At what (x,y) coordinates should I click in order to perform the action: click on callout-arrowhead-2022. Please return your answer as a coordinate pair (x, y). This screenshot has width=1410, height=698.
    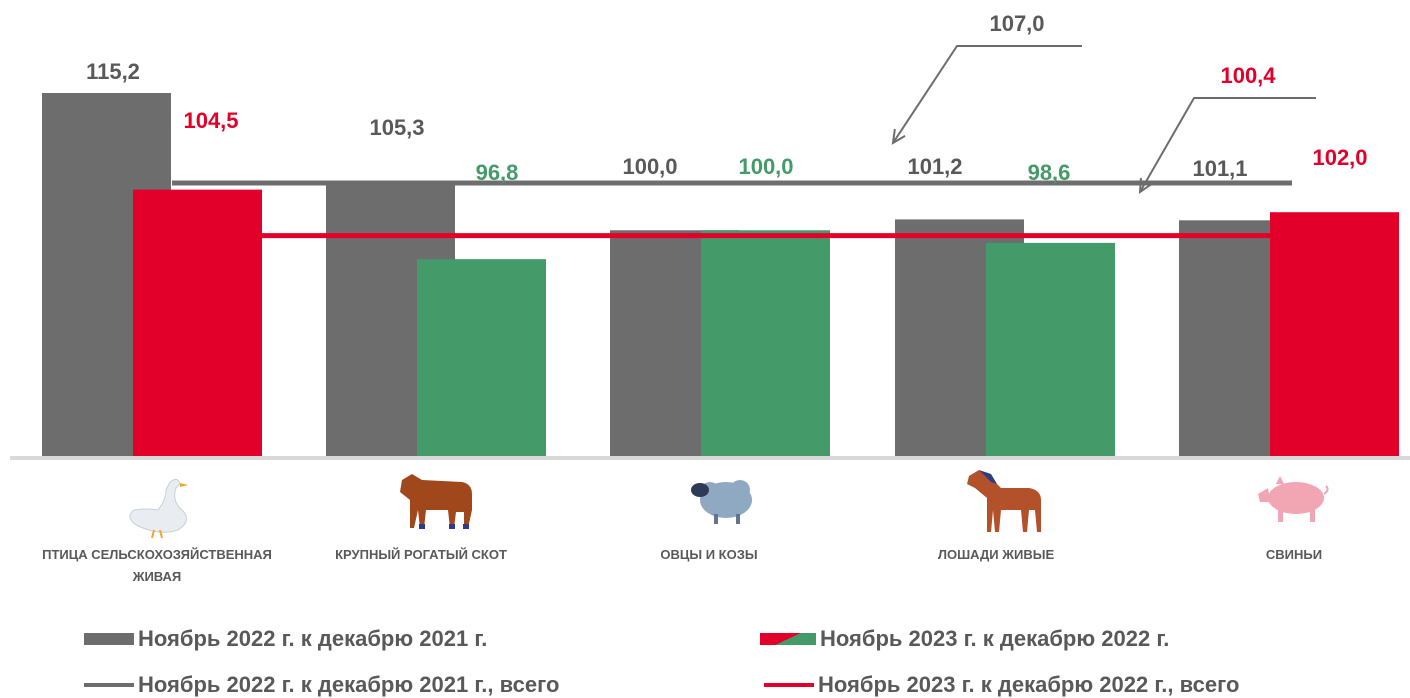
    Looking at the image, I should click on (898, 136).